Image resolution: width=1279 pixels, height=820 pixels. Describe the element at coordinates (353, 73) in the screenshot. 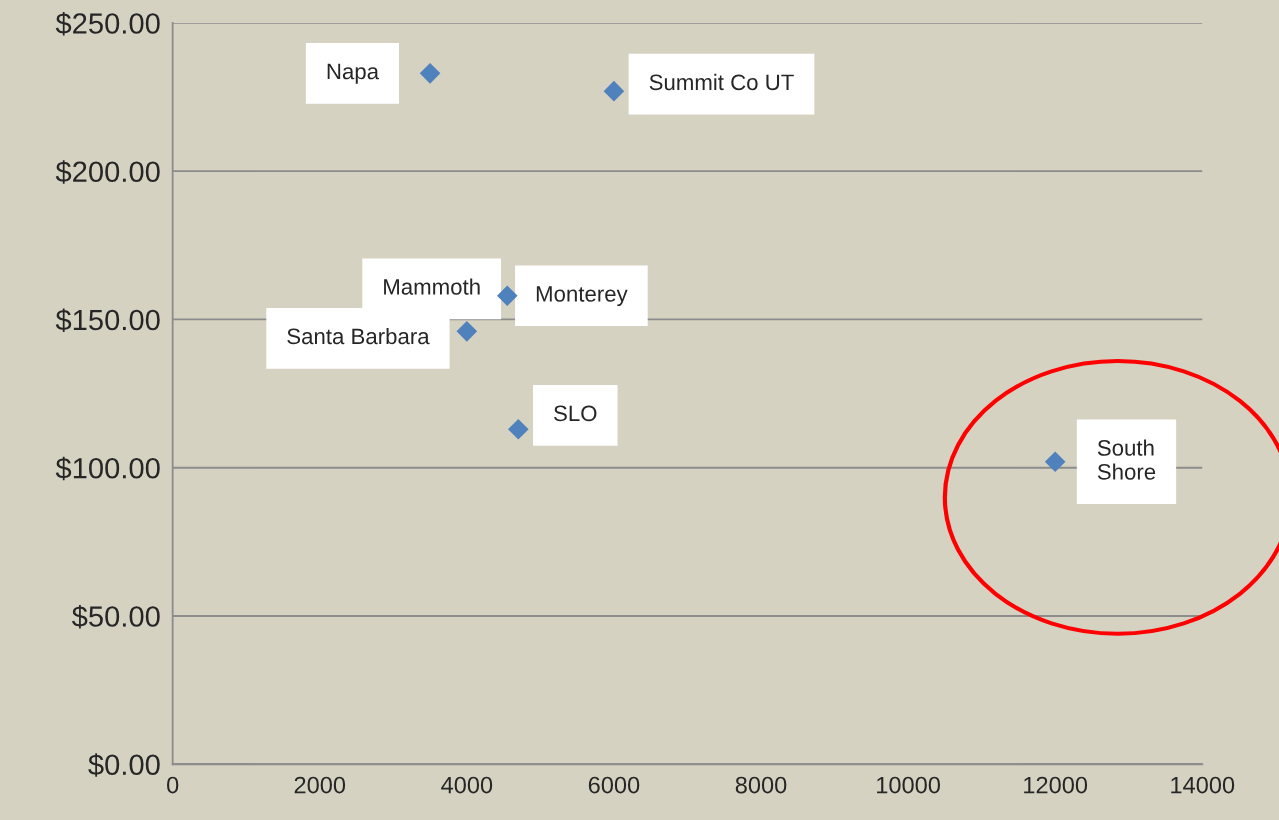

I see `annotation: Napa` at that location.